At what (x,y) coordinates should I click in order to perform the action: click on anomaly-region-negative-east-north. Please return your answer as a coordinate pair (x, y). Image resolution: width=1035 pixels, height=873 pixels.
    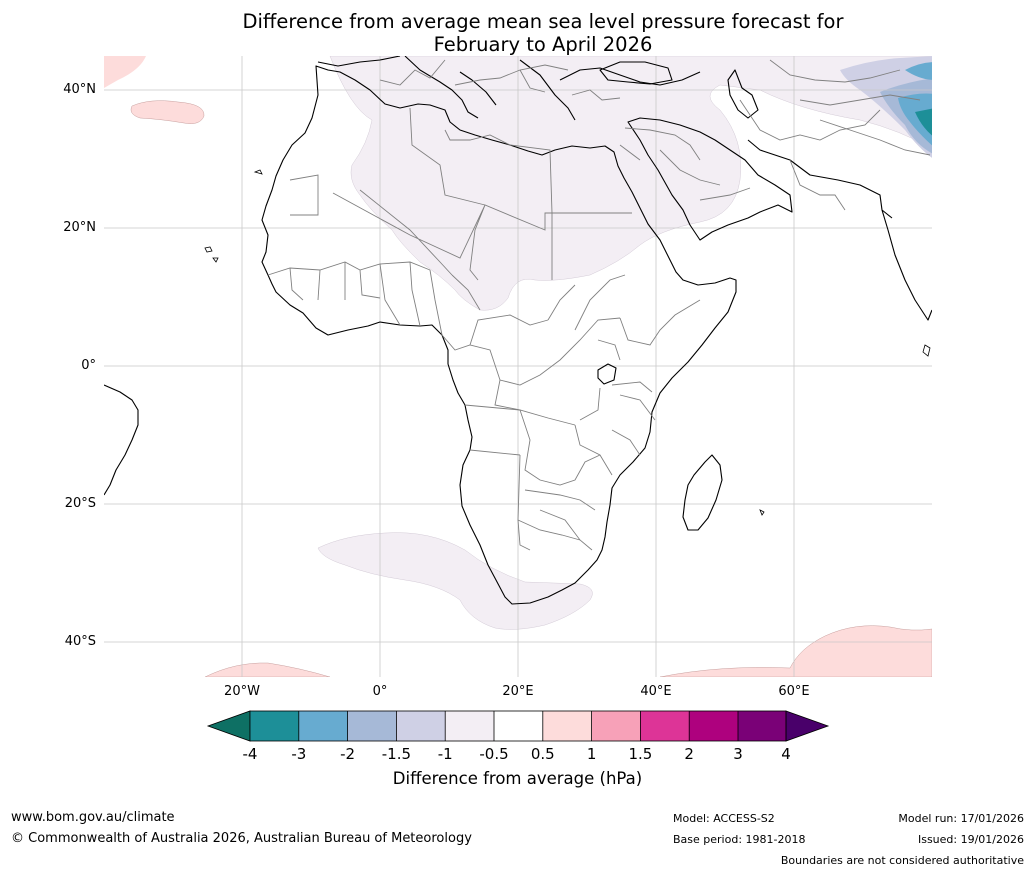
    Looking at the image, I should click on (918, 71).